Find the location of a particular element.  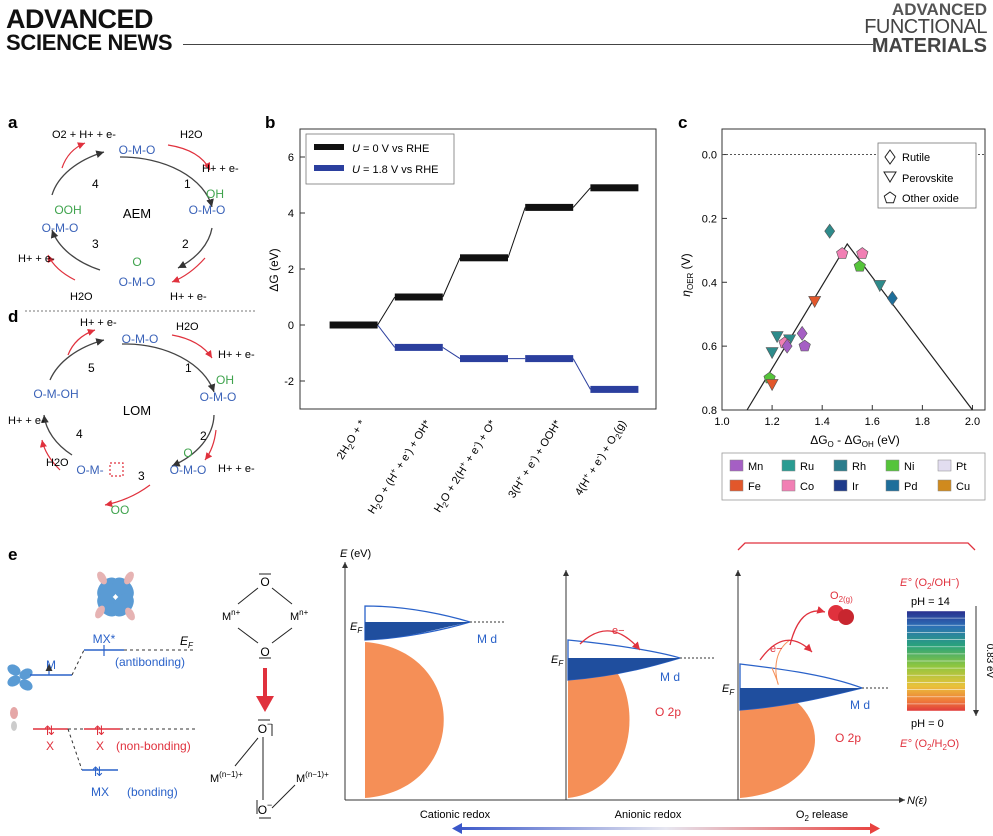

panel-c-ticks: 1.0 1.2 1.4 1.6 1.8 2.0 0.0 0.2 0.4 0.6 0.8 is located at coordinates (841, 289).